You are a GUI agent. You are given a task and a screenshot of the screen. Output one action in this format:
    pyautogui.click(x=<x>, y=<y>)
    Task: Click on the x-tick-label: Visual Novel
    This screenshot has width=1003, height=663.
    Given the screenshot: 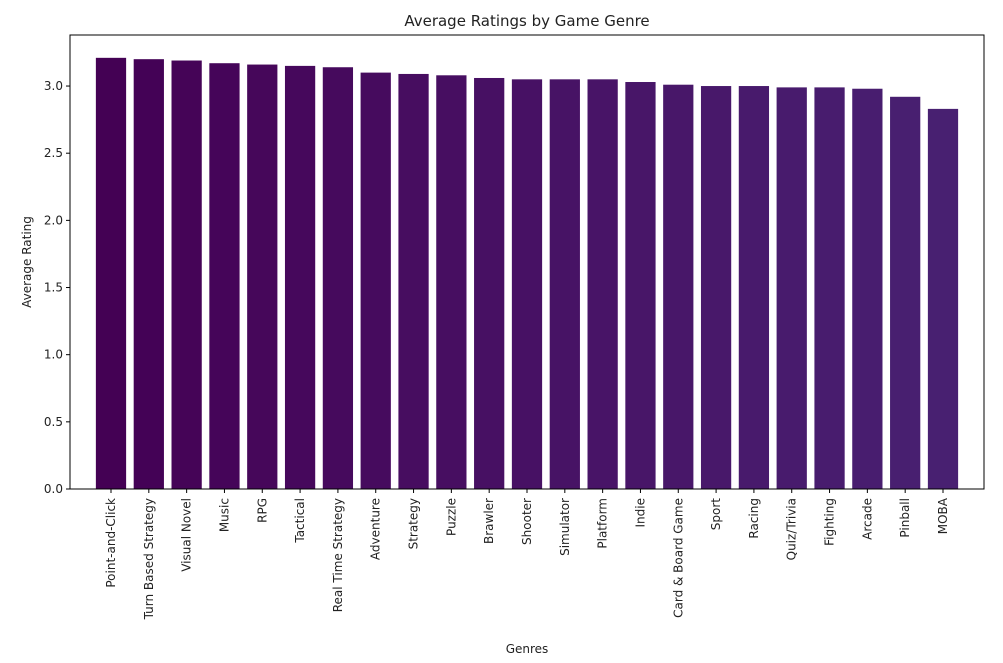 What is the action you would take?
    pyautogui.click(x=187, y=535)
    